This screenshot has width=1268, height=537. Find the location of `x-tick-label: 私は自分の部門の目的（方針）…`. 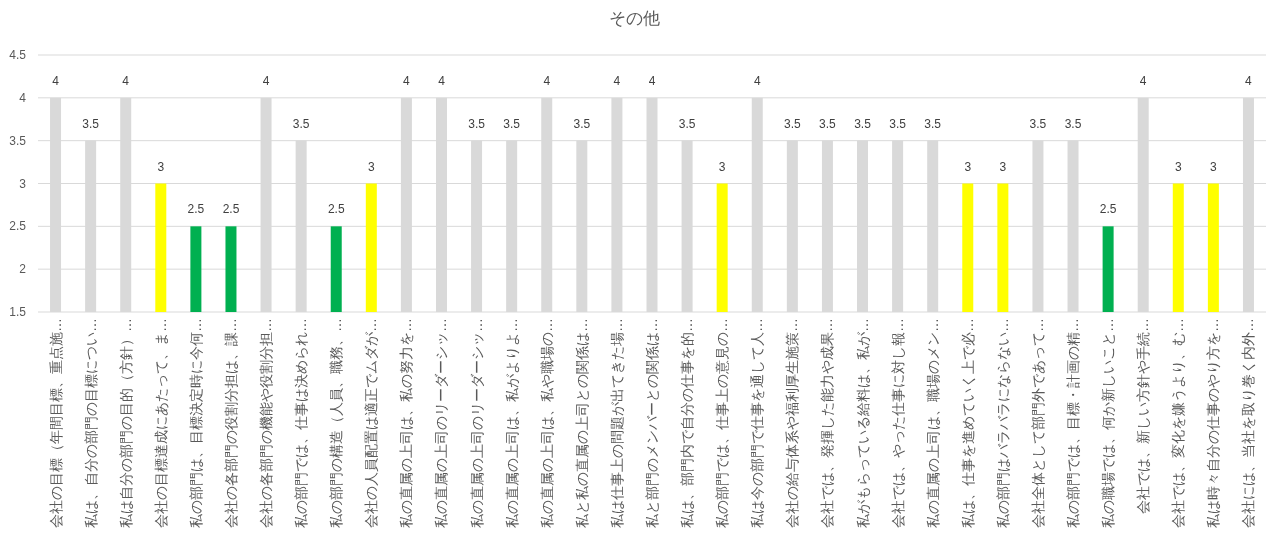

x-tick-label: 私は自分の部門の目的（方針）… is located at coordinates (125, 423).